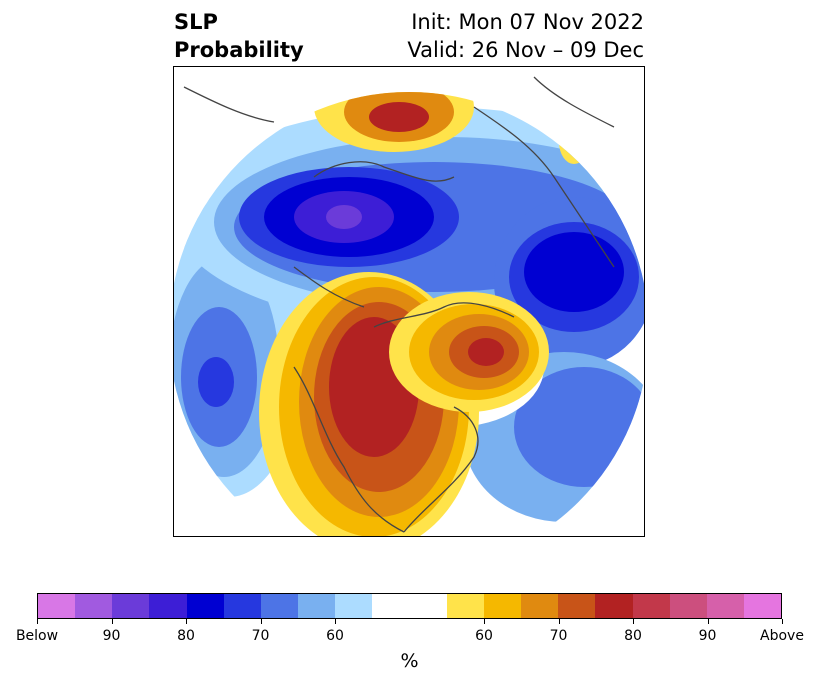 The height and width of the screenshot is (686, 819). What do you see at coordinates (527, 22) in the screenshot?
I see `init-date-label: Init: Mon 07 Nov 2022` at bounding box center [527, 22].